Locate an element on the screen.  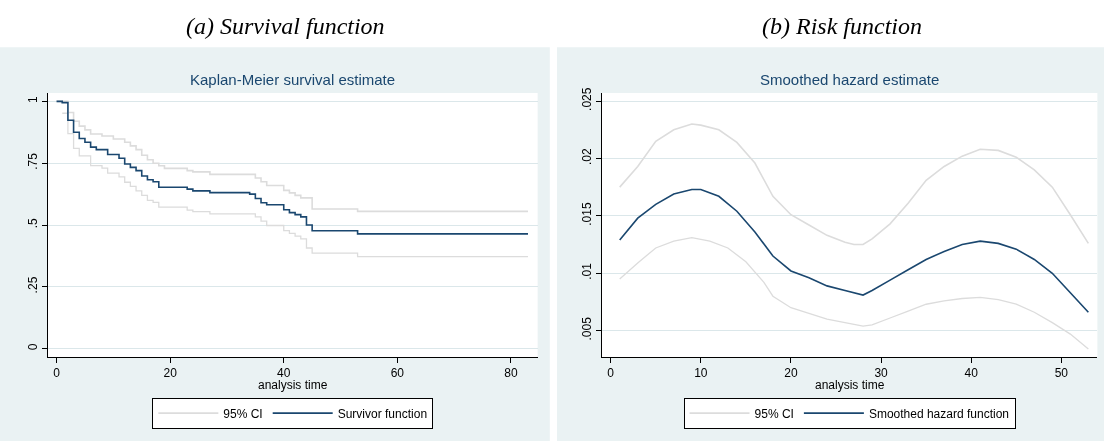
chart-subtitle: Kaplan-Meier survival estimate is located at coordinates (293, 79).